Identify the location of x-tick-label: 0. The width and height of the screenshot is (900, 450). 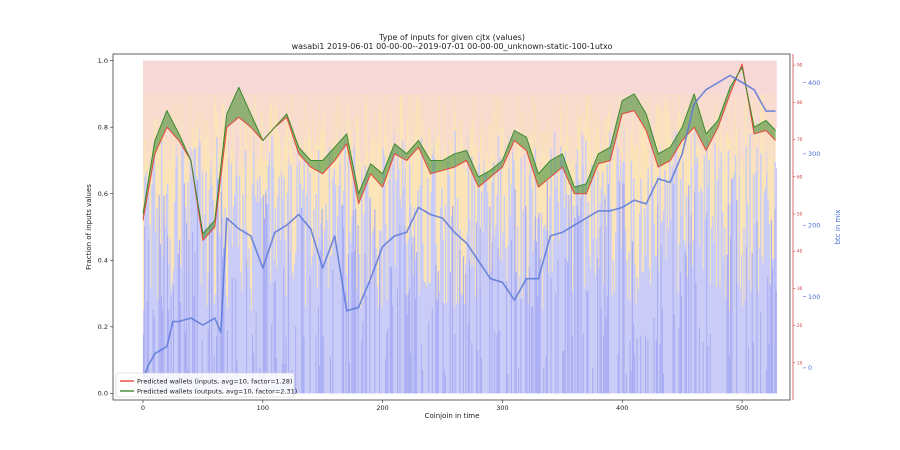
(143, 408).